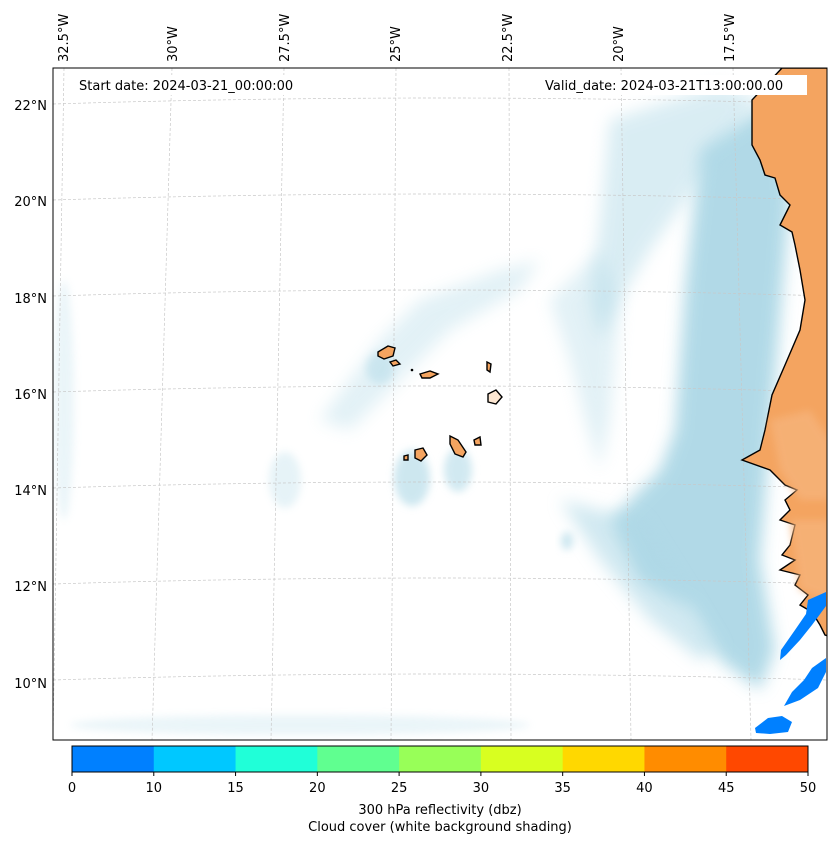 The width and height of the screenshot is (837, 843). What do you see at coordinates (440, 827) in the screenshot?
I see `colorbar-label-cloud: Cloud cover (white background shading)` at bounding box center [440, 827].